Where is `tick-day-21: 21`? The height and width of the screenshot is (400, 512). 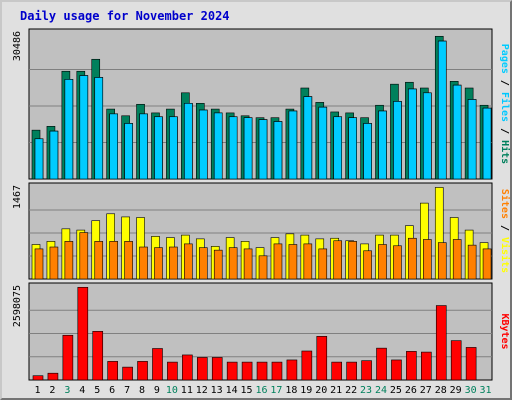 tick-day-21: 21 is located at coordinates (336, 390).